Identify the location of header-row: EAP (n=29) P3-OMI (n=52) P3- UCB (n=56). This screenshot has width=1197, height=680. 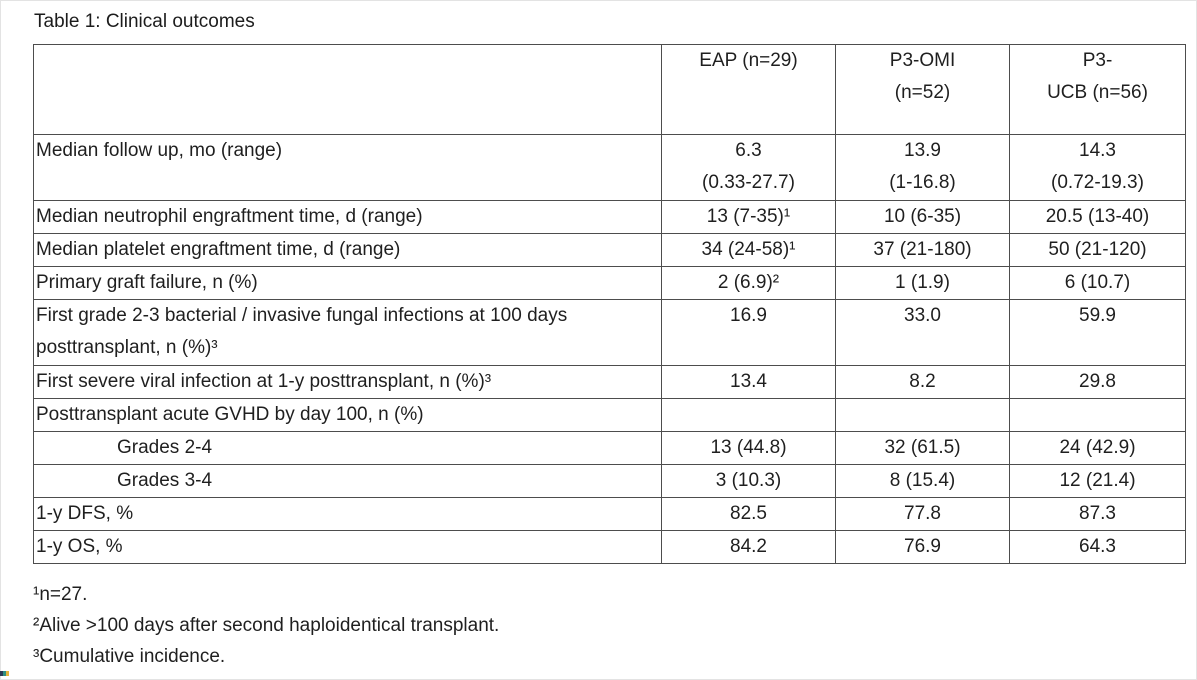
(609, 89).